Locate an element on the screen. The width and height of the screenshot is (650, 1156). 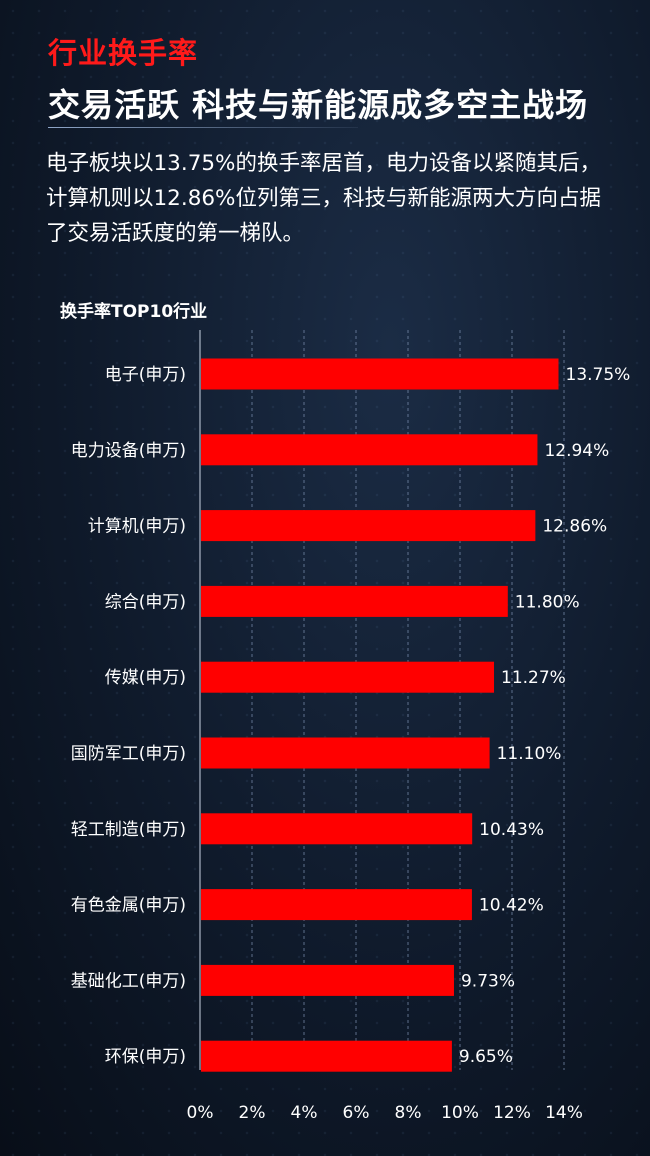
data-label: 11.27% is located at coordinates (533, 678).